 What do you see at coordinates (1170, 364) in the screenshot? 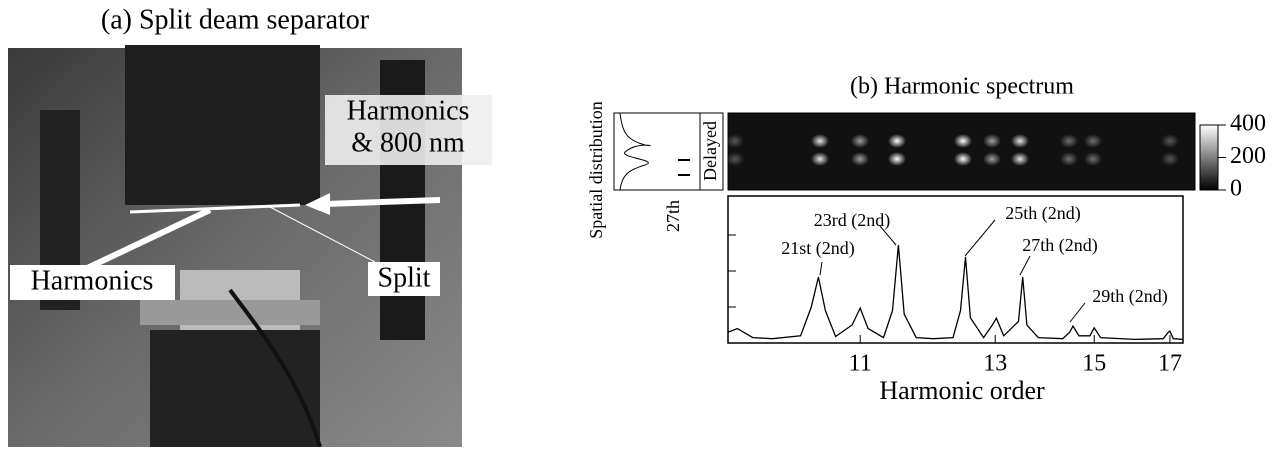
I see `x-tick-label: 17` at bounding box center [1170, 364].